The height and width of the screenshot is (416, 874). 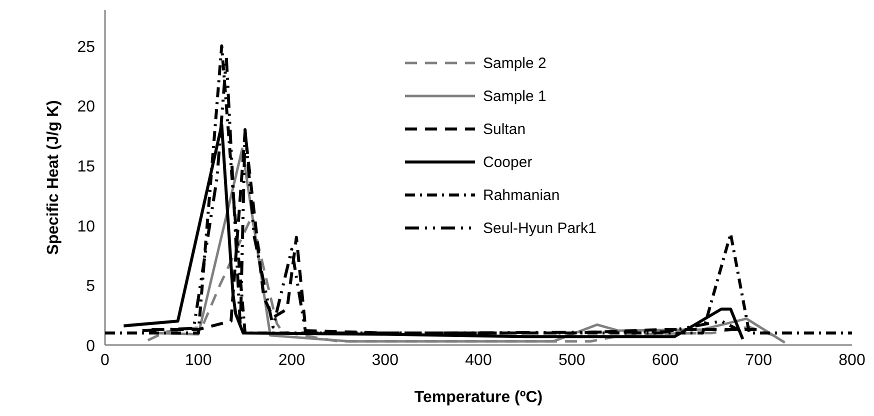 I want to click on legend-label: Sultan, so click(x=504, y=129).